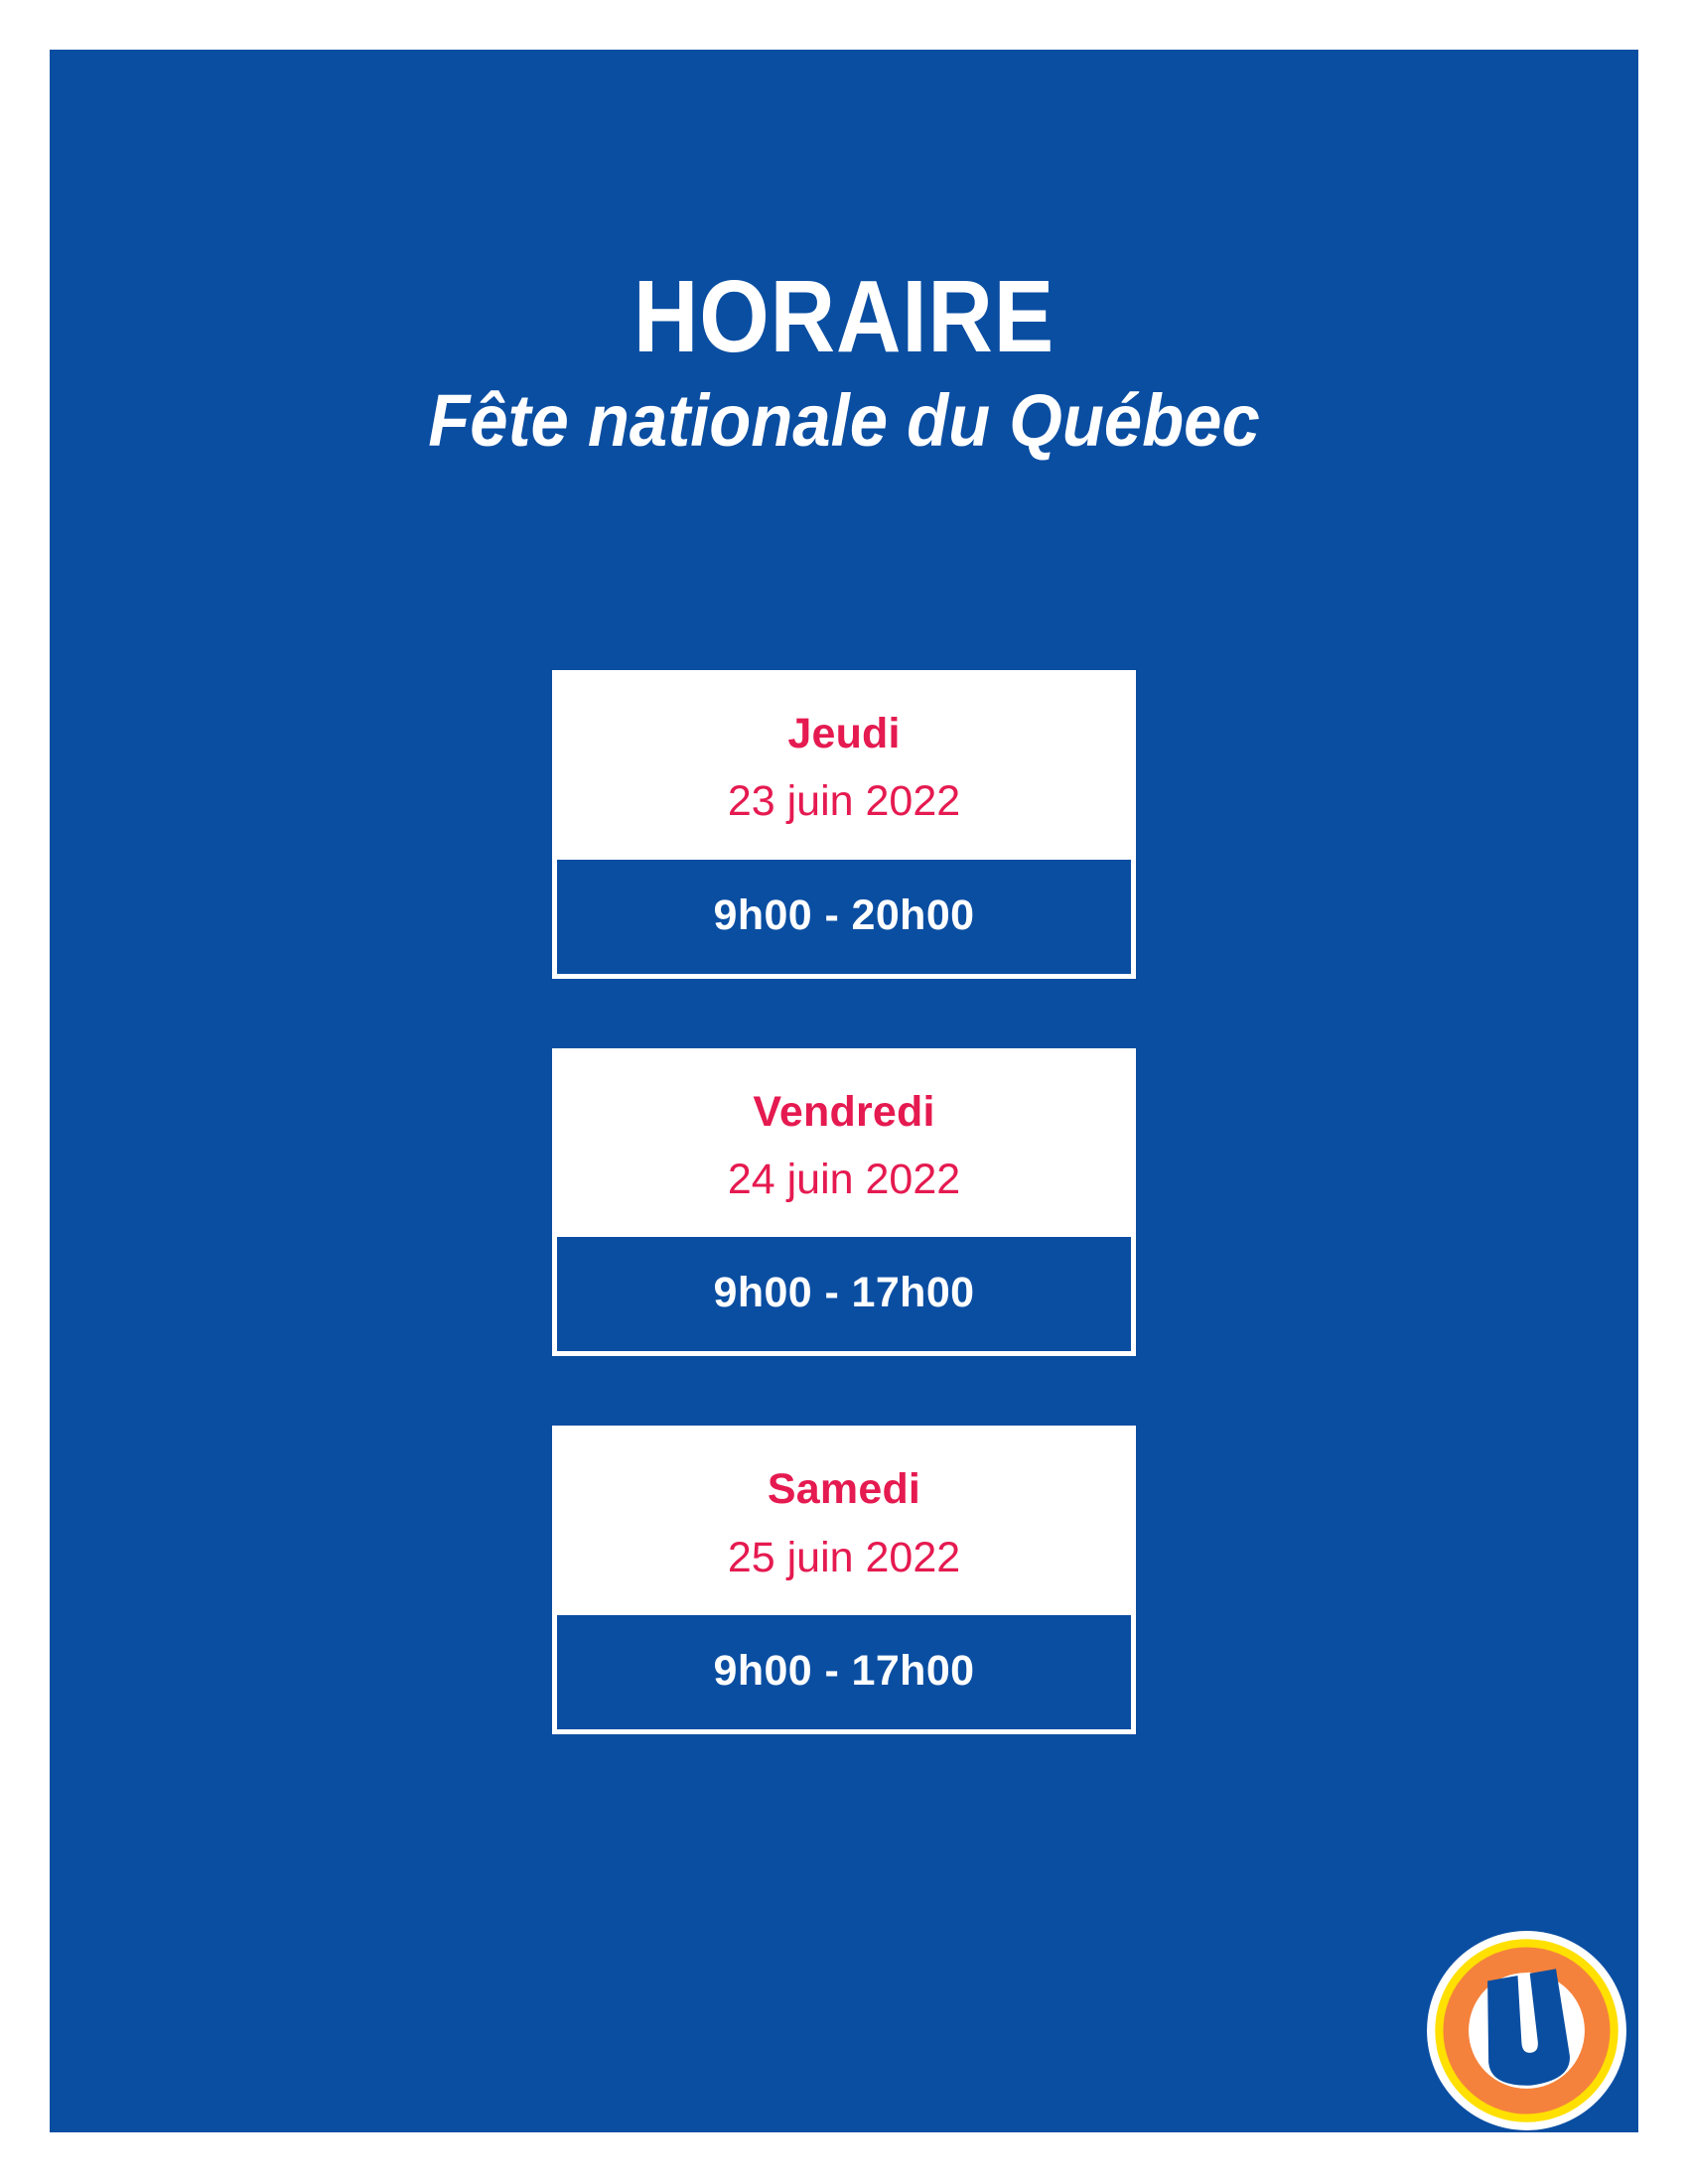  Describe the element at coordinates (844, 316) in the screenshot. I see `page-title: HORAIRE` at that location.